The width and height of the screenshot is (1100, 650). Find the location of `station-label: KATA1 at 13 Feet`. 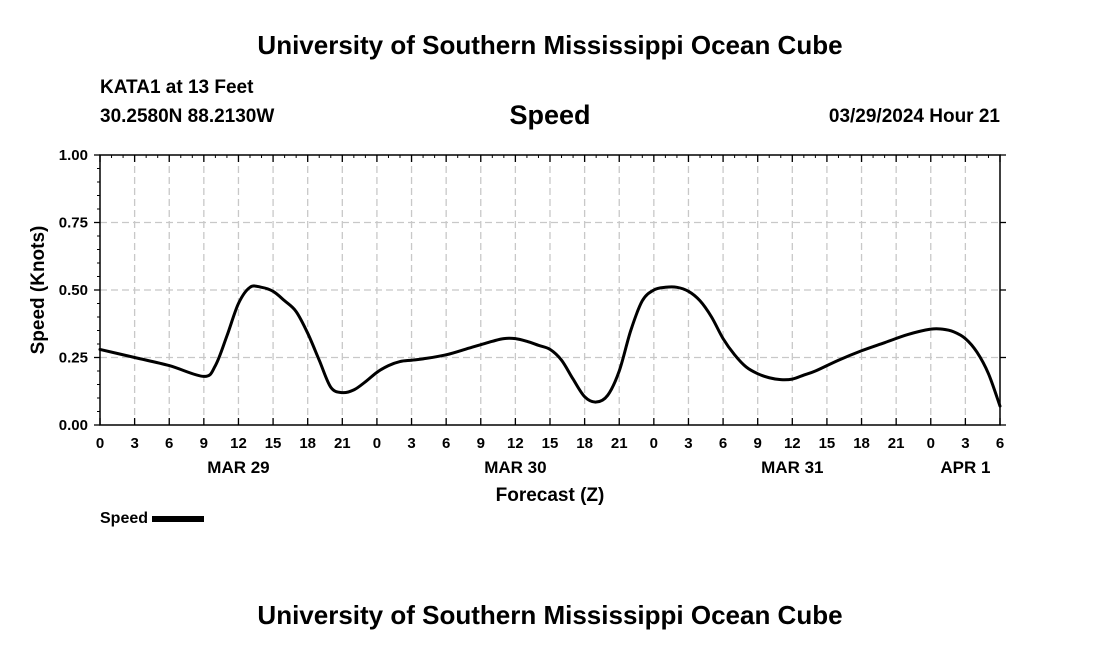

station-label: KATA1 at 13 Feet is located at coordinates (177, 87).